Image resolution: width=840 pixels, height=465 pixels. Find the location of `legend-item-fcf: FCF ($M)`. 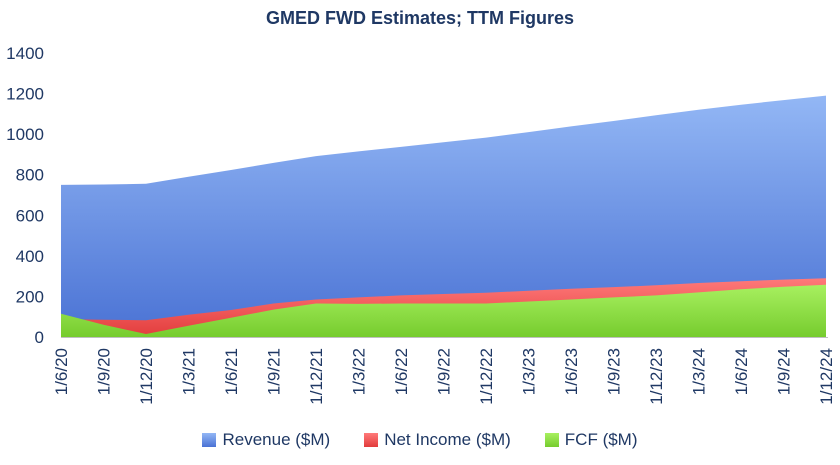

legend-item-fcf: FCF ($M) is located at coordinates (591, 440).